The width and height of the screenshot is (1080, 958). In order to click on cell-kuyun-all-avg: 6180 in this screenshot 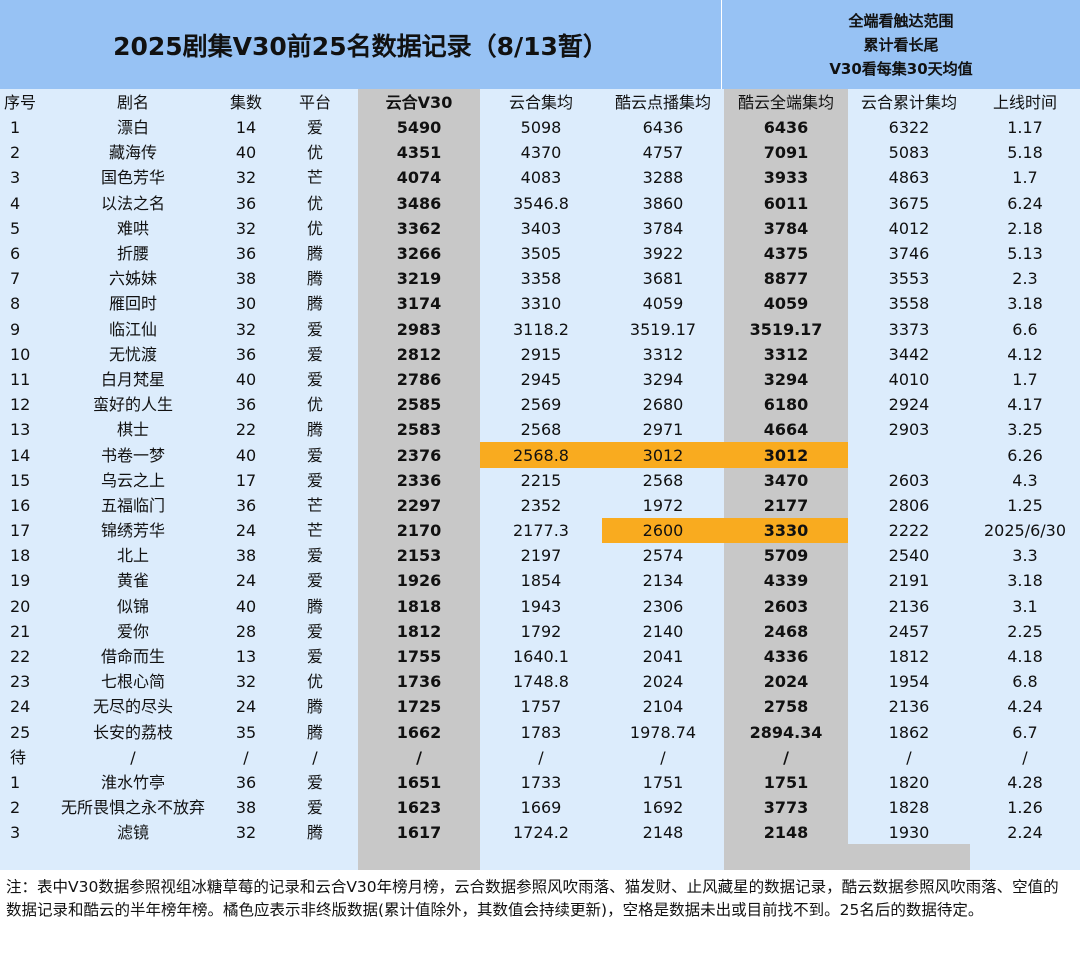, I will do `click(786, 405)`.